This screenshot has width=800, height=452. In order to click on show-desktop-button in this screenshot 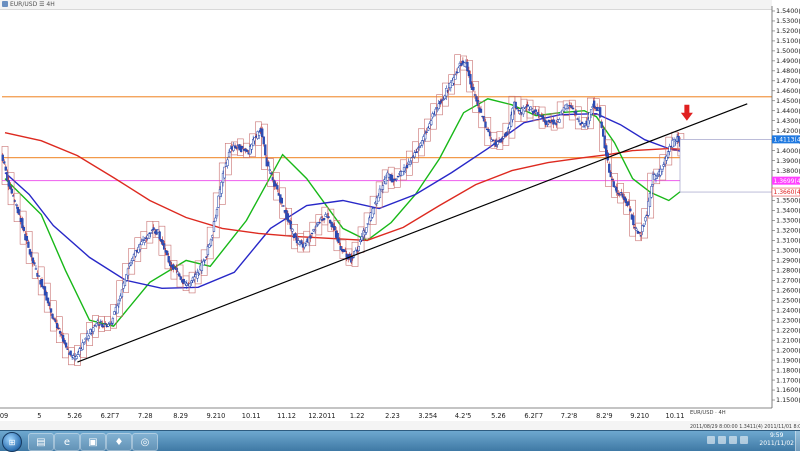, I will do `click(797, 441)`.